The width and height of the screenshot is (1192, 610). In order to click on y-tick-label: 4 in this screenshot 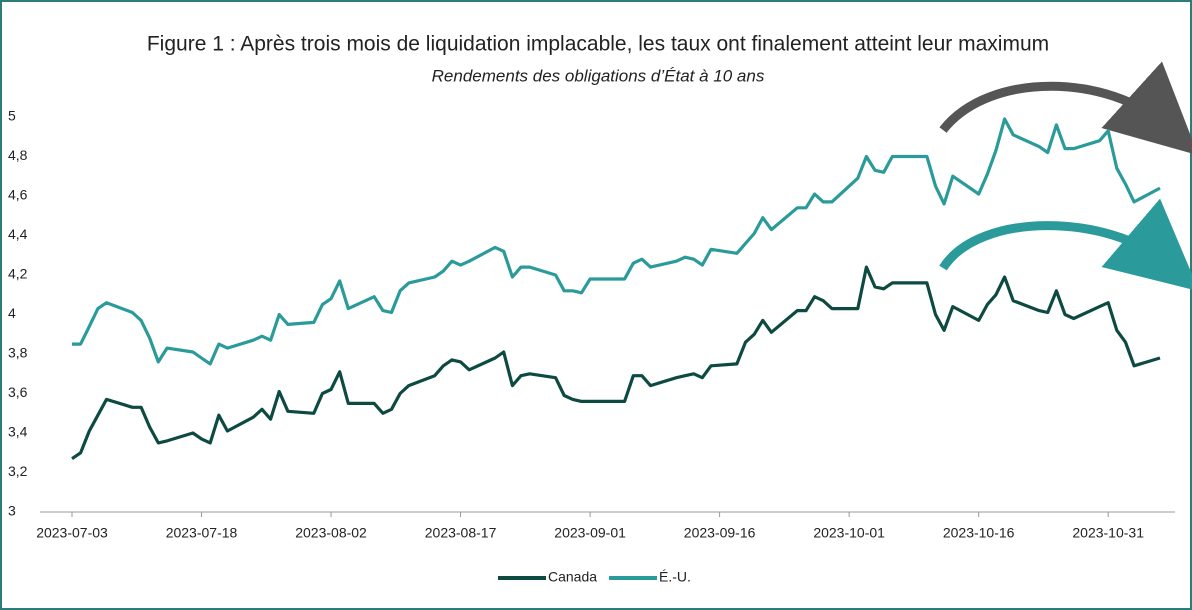, I will do `click(12, 313)`.